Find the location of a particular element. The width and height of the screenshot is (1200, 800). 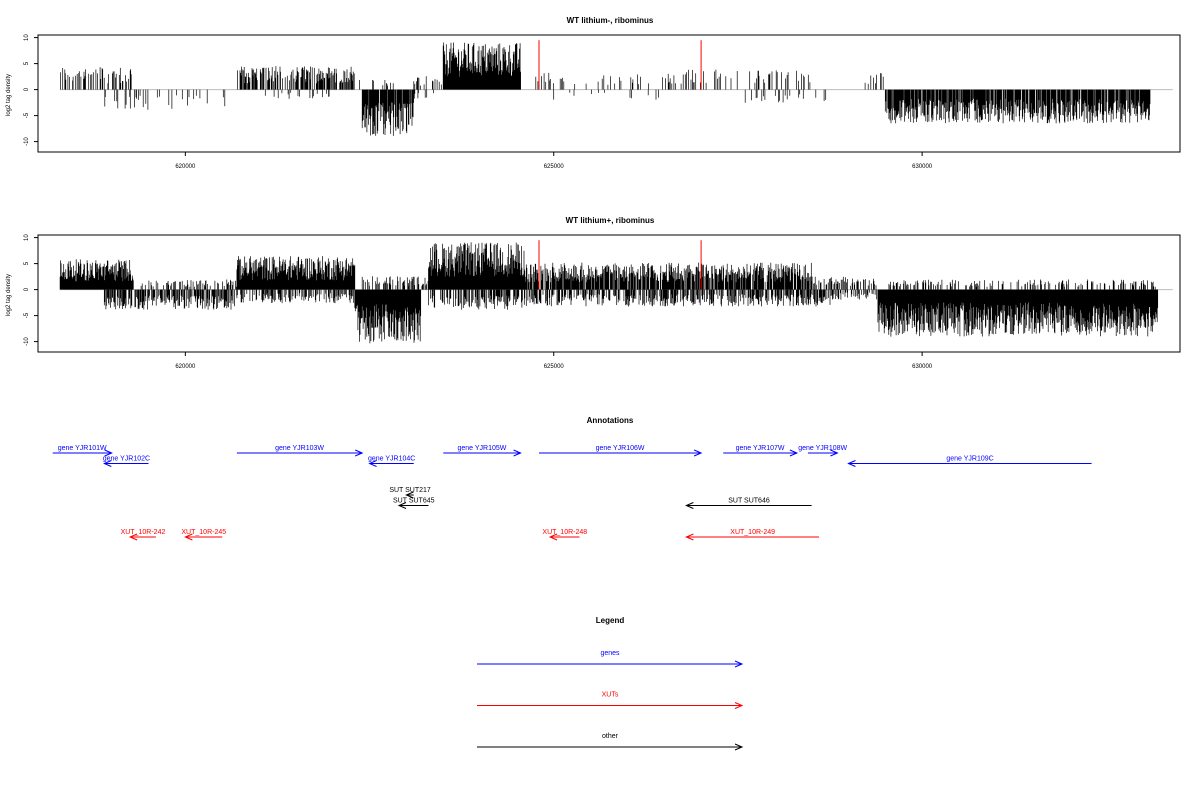

feature-label: XUT_10R-249 is located at coordinates (752, 532).